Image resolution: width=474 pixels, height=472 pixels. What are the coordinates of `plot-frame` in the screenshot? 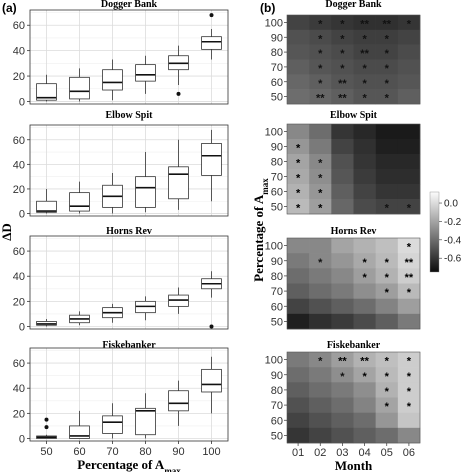 It's located at (129, 57).